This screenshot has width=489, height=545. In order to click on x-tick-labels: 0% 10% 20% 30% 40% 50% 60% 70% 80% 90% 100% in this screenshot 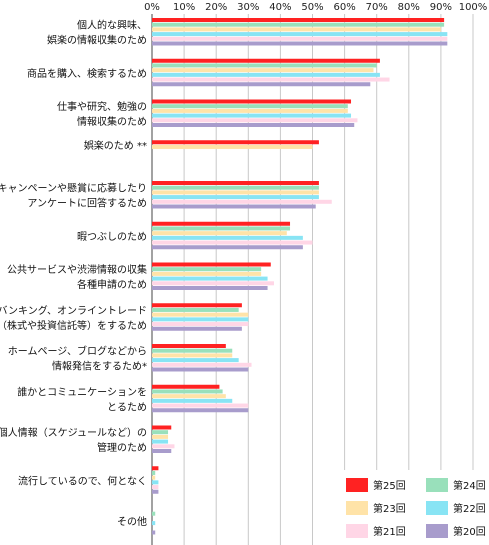, I will do `click(315, 7)`.